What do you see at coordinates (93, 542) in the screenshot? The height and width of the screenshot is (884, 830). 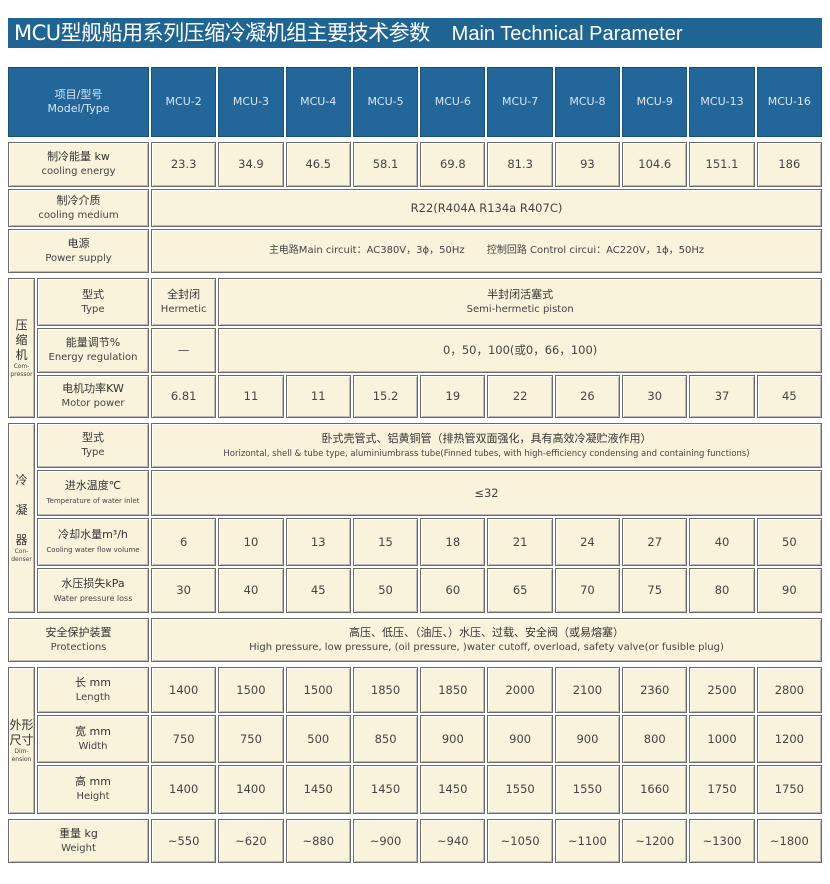 I see `row-label: 冷却水量m³/h Cooling water flow volume` at bounding box center [93, 542].